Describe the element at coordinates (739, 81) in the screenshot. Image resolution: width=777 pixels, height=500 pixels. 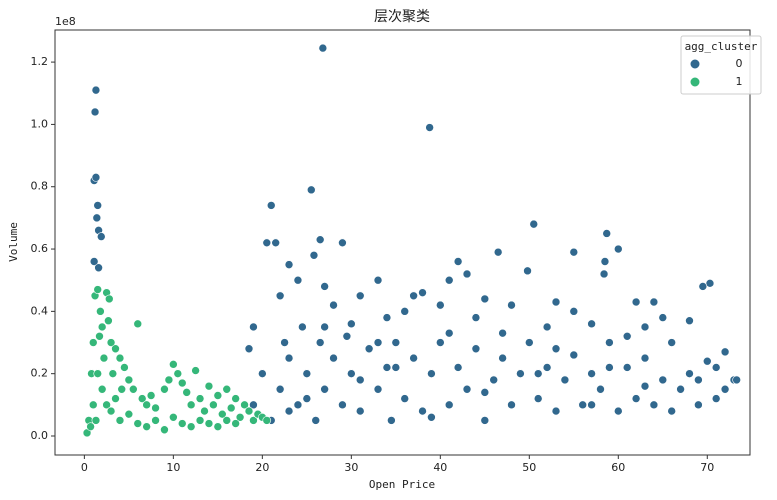
I see `legend-label: 1` at that location.